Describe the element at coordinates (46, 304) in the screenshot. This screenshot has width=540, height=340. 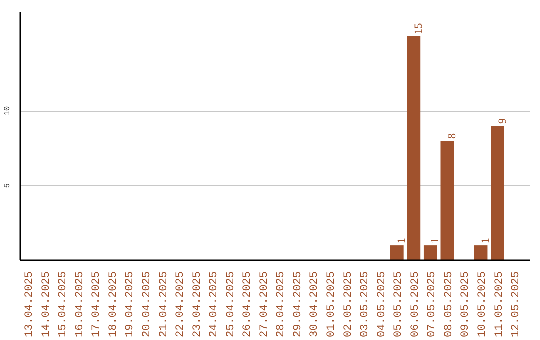
I see `x-tick-label: 14.04.2025` at that location.